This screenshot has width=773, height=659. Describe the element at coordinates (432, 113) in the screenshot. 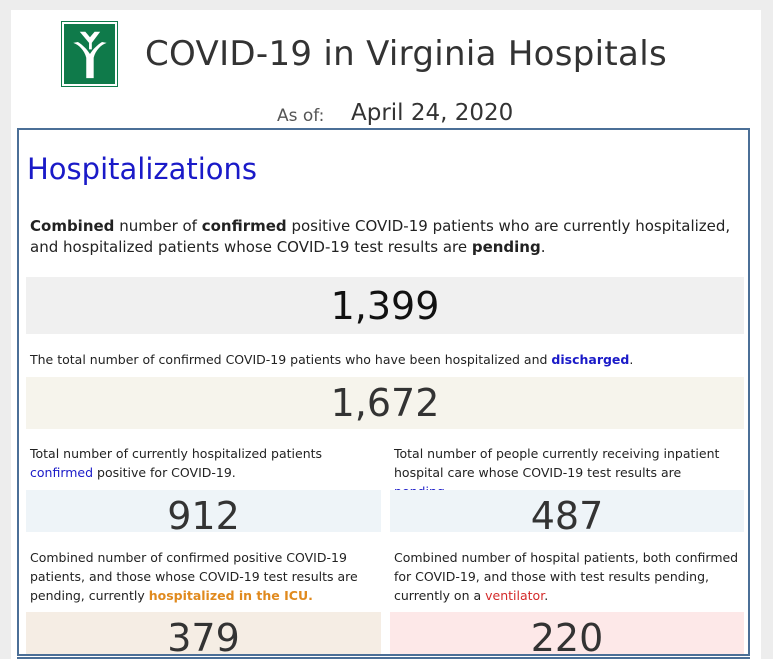

I see `as-of-date: April 24, 2020` at that location.